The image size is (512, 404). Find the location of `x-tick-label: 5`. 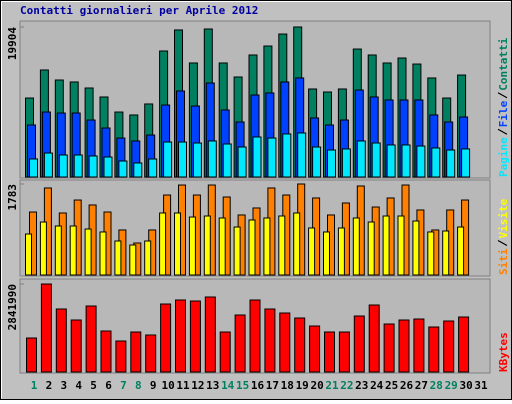

x-tick-label: 5 is located at coordinates (93, 385).